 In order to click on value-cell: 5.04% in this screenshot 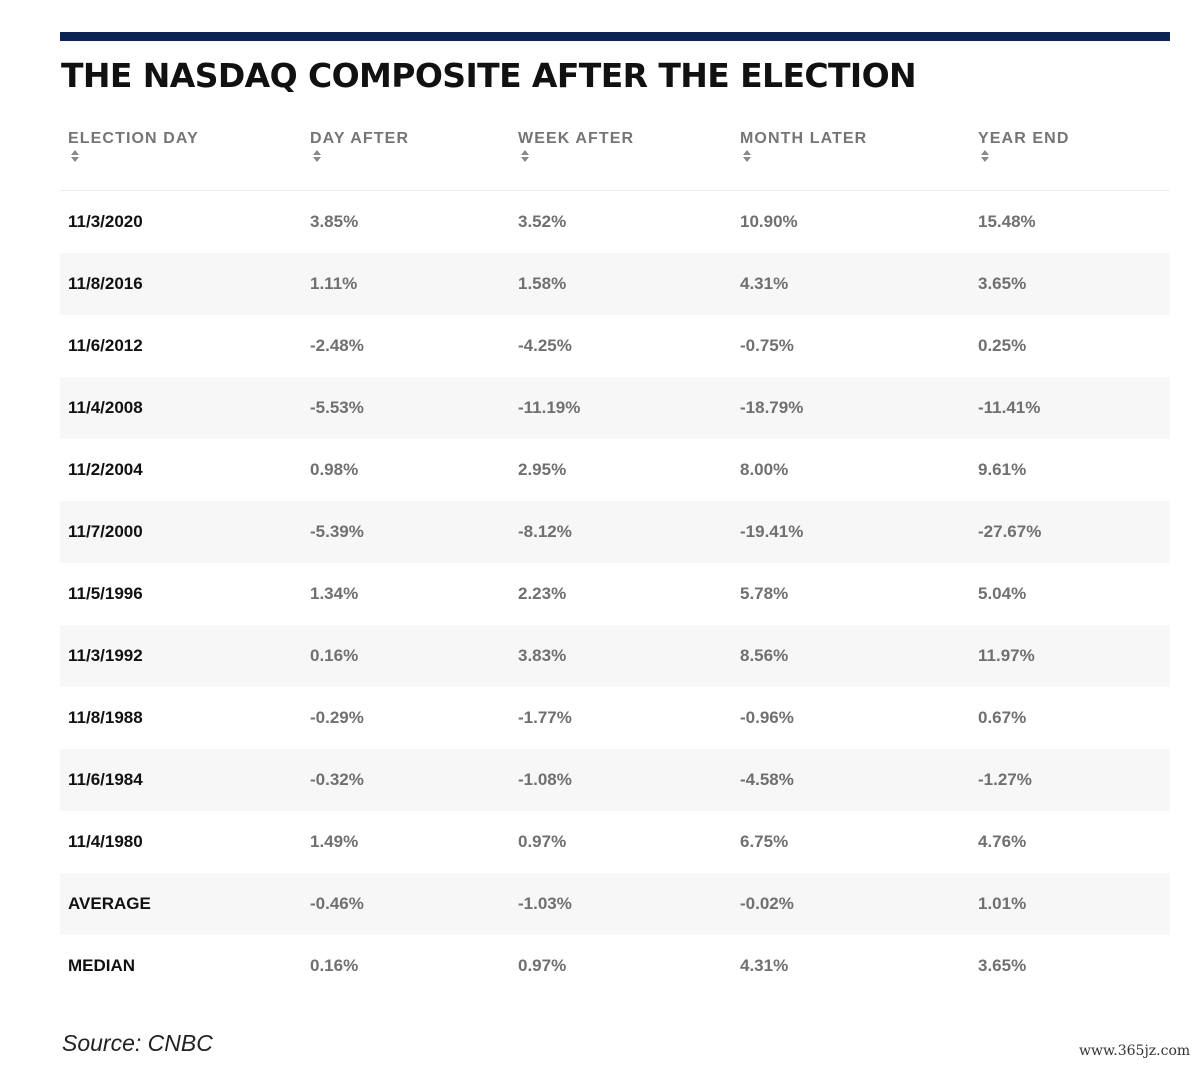, I will do `click(1002, 593)`.